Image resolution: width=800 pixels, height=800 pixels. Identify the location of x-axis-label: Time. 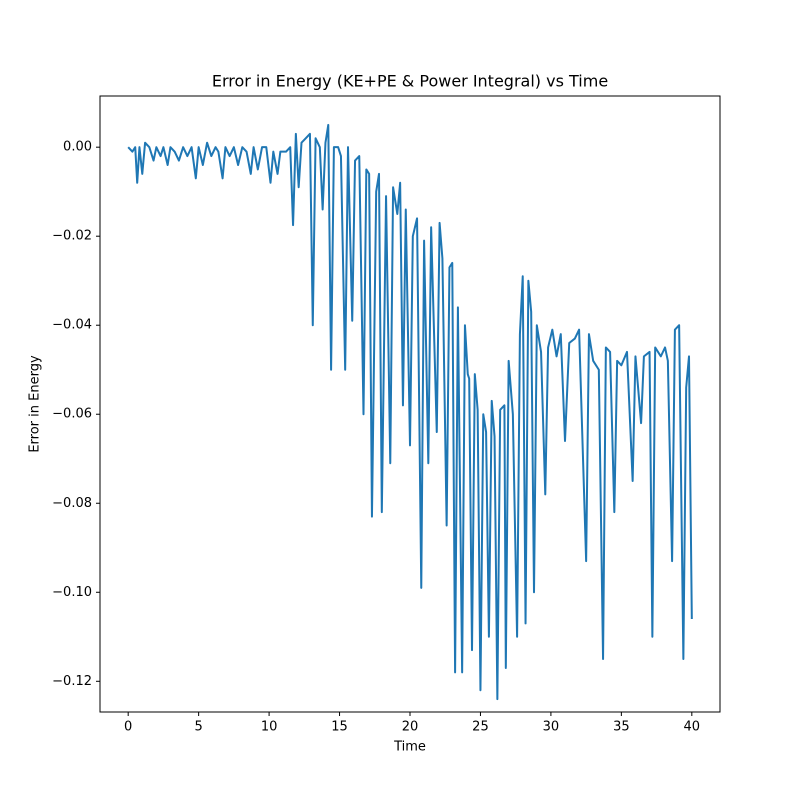
(409, 747).